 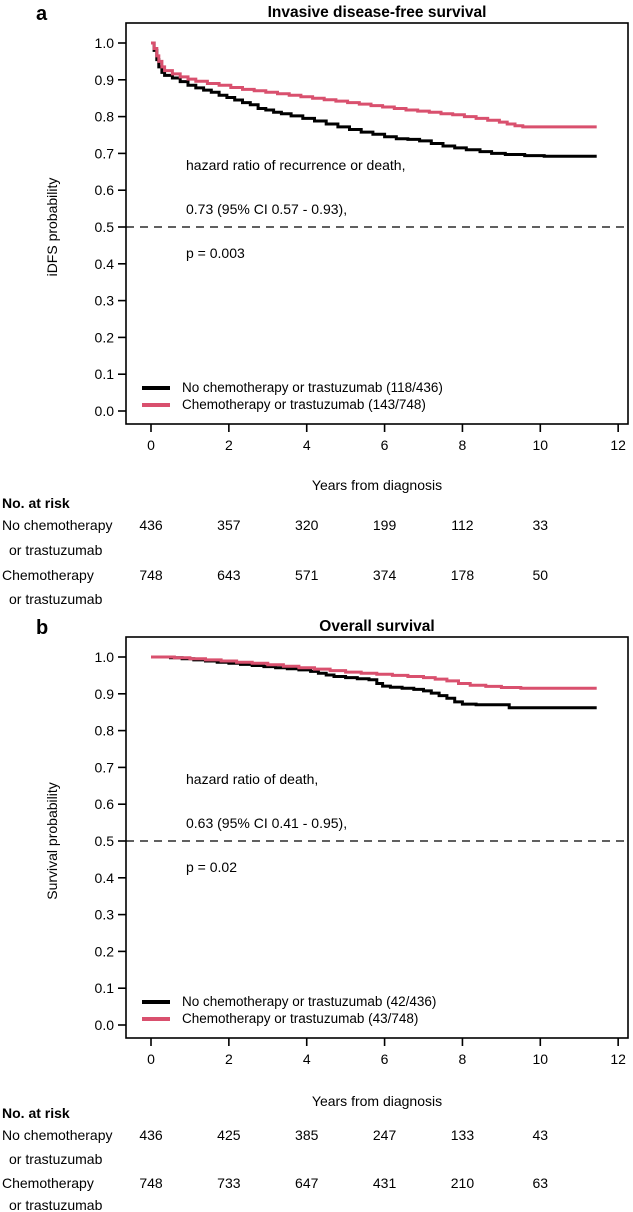 I want to click on legend-label-no-chemo: No chemotherapy or trastuzumab (118/436), so click(x=312, y=387).